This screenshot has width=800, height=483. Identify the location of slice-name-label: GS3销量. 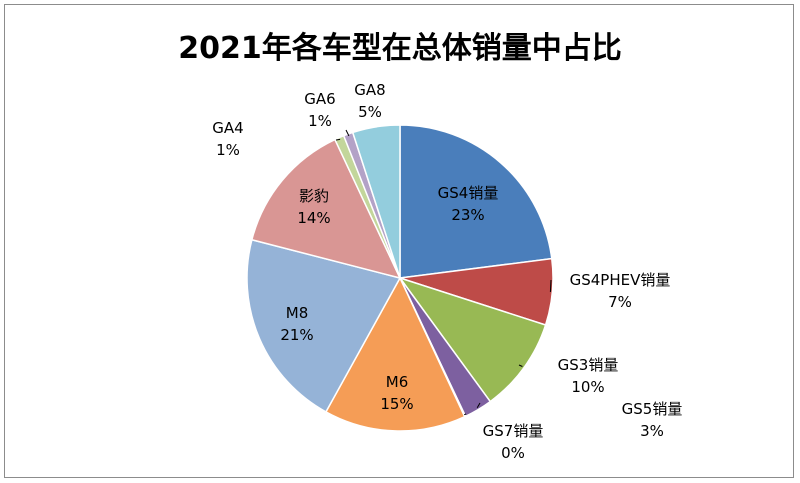
(588, 365).